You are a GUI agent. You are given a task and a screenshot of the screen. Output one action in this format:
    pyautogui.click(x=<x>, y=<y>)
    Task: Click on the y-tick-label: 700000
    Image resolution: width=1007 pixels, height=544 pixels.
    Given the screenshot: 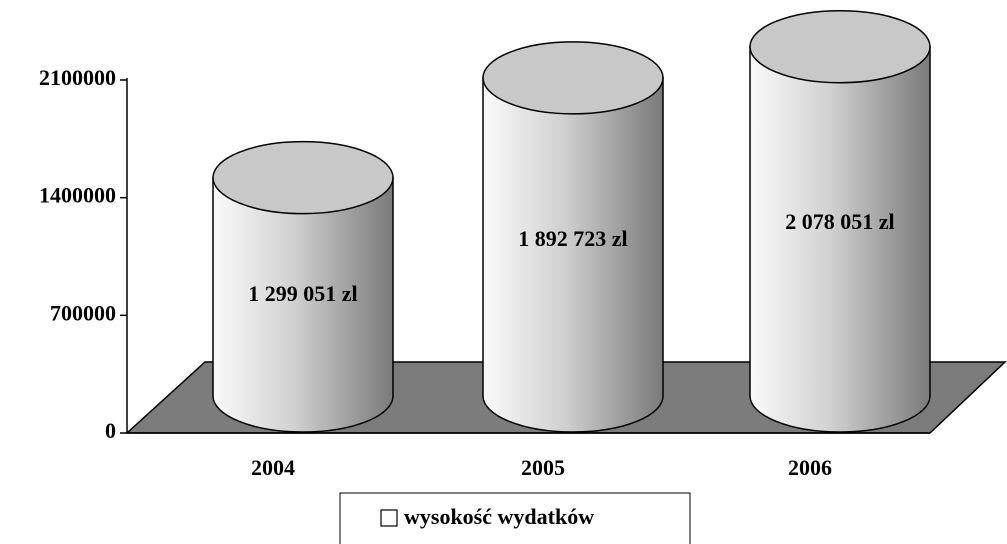 What is the action you would take?
    pyautogui.click(x=83, y=312)
    